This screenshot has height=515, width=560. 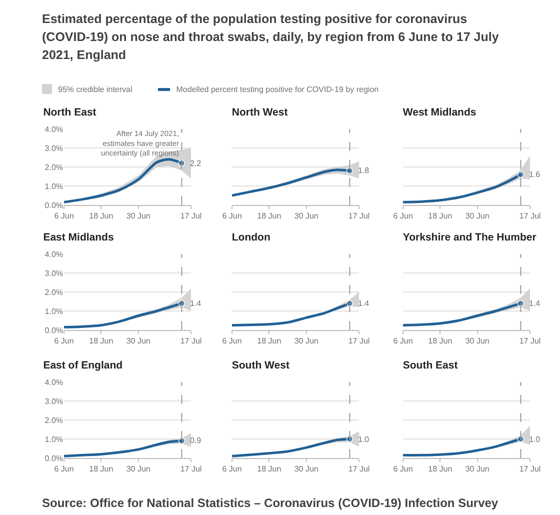 What do you see at coordinates (196, 163) in the screenshot?
I see `data-label: 2.2` at bounding box center [196, 163].